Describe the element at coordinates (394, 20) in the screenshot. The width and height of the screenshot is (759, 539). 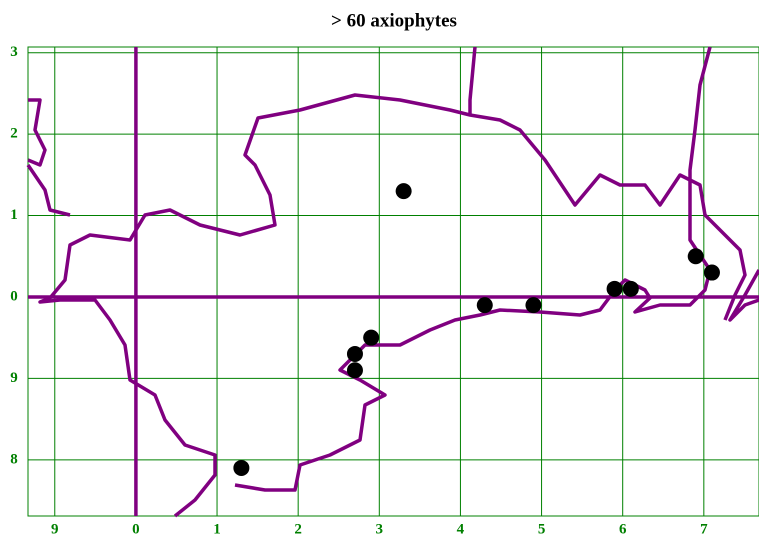
I see `chart-title: > 60 axiophytes` at that location.